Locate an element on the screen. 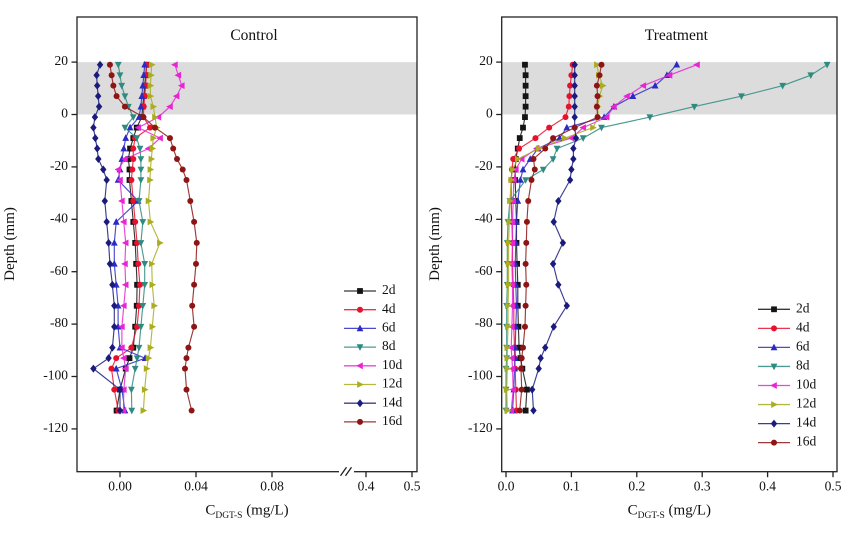  x-tick-label: 0.4 is located at coordinates (366, 486).